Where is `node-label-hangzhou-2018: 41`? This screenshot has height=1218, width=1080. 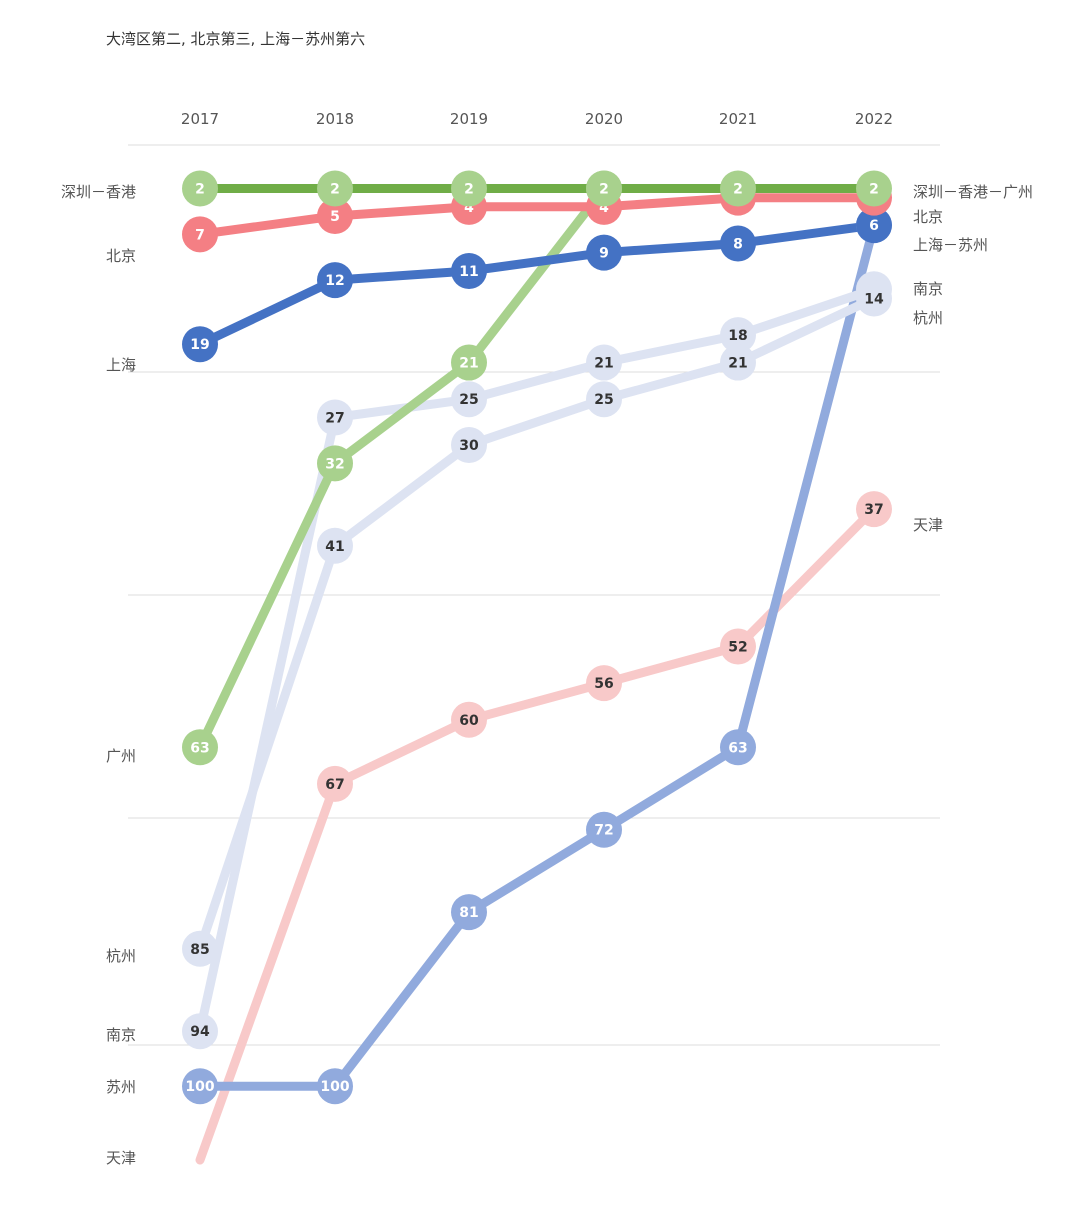
node-label-hangzhou-2018: 41 is located at coordinates (334, 547).